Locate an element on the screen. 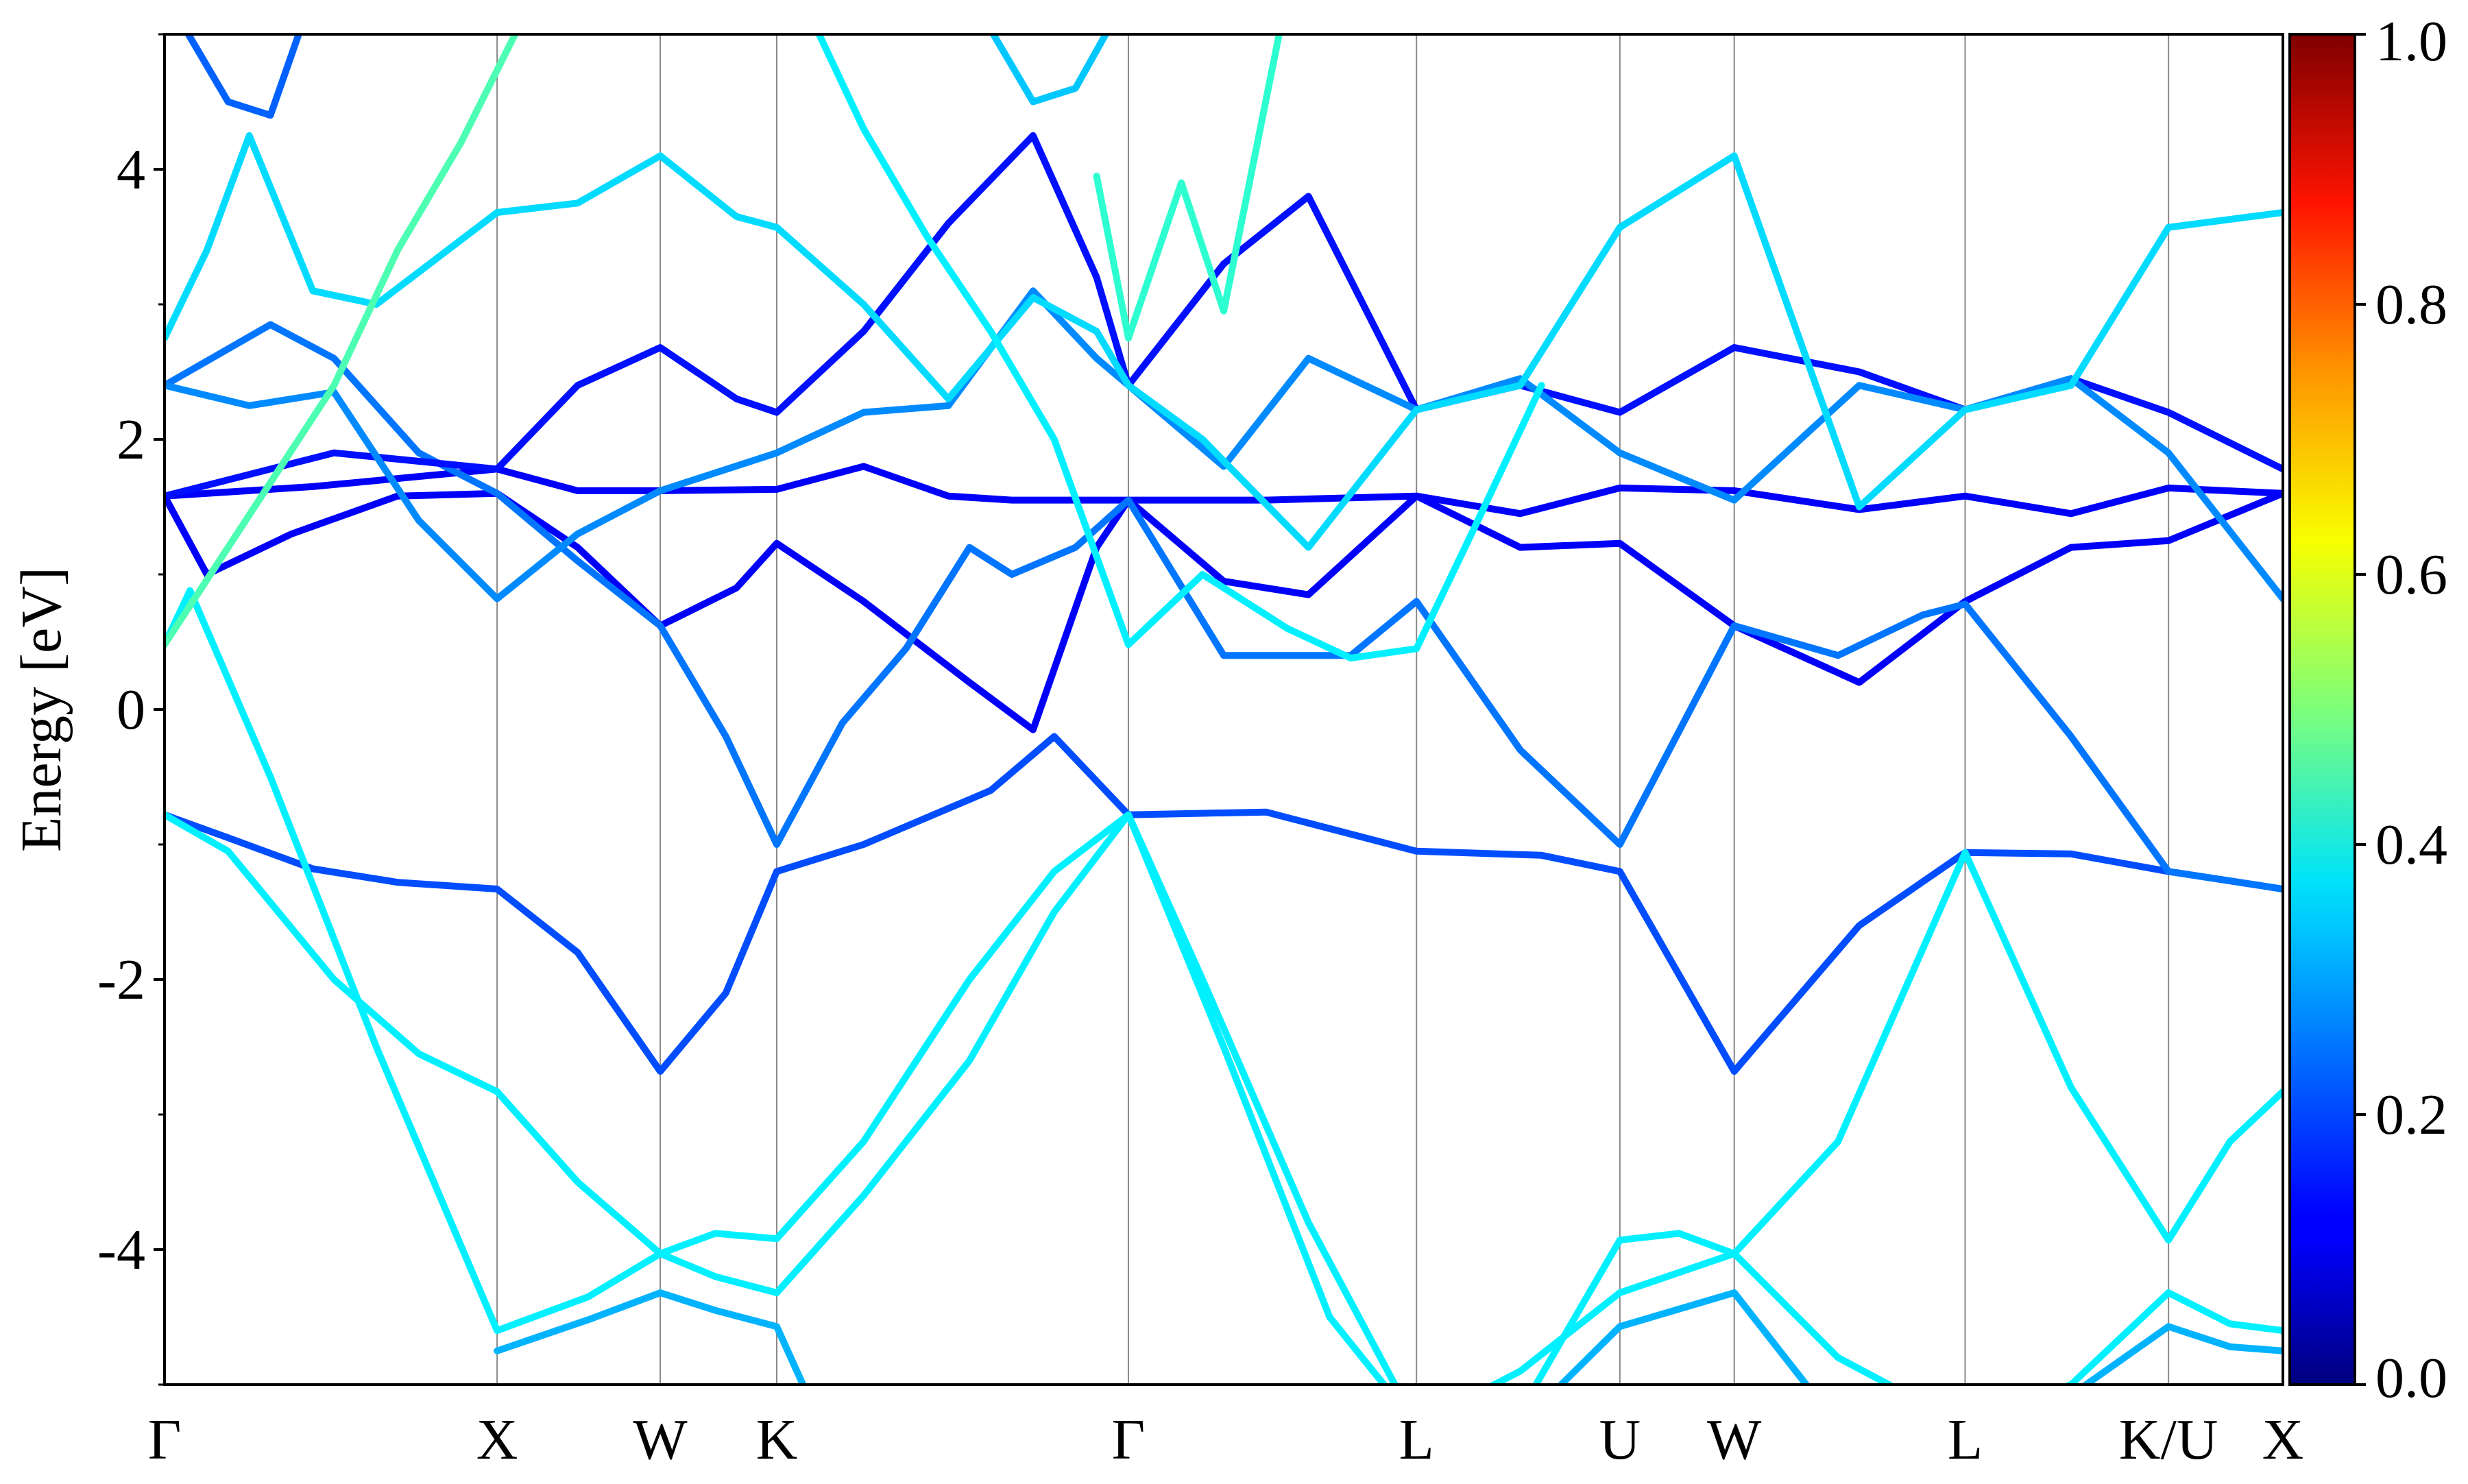 The width and height of the screenshot is (2468, 1484). x-tick-label: K/U is located at coordinates (2168, 1440).